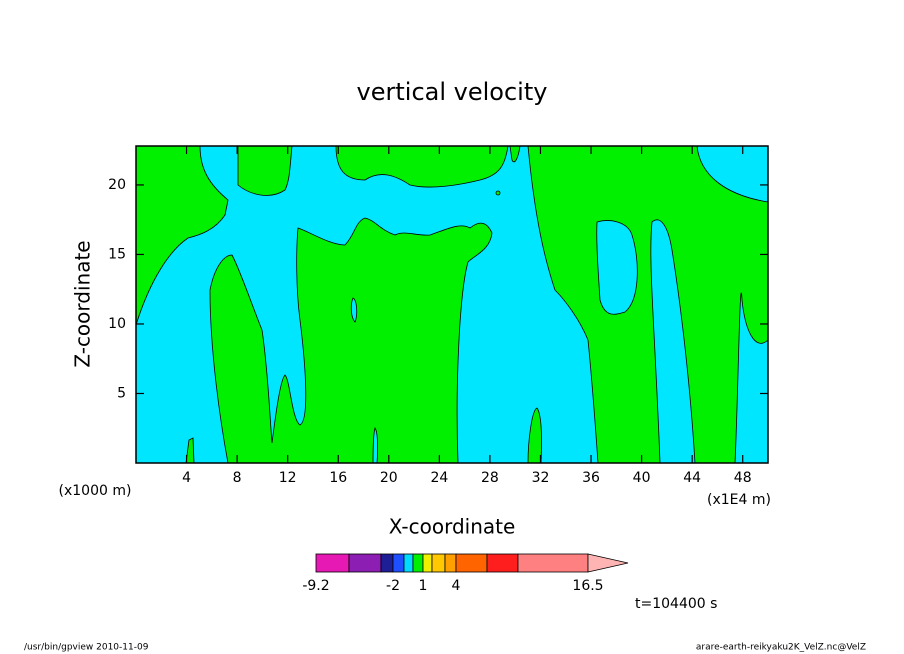  What do you see at coordinates (117, 254) in the screenshot?
I see `y-tick-label: 15` at bounding box center [117, 254].